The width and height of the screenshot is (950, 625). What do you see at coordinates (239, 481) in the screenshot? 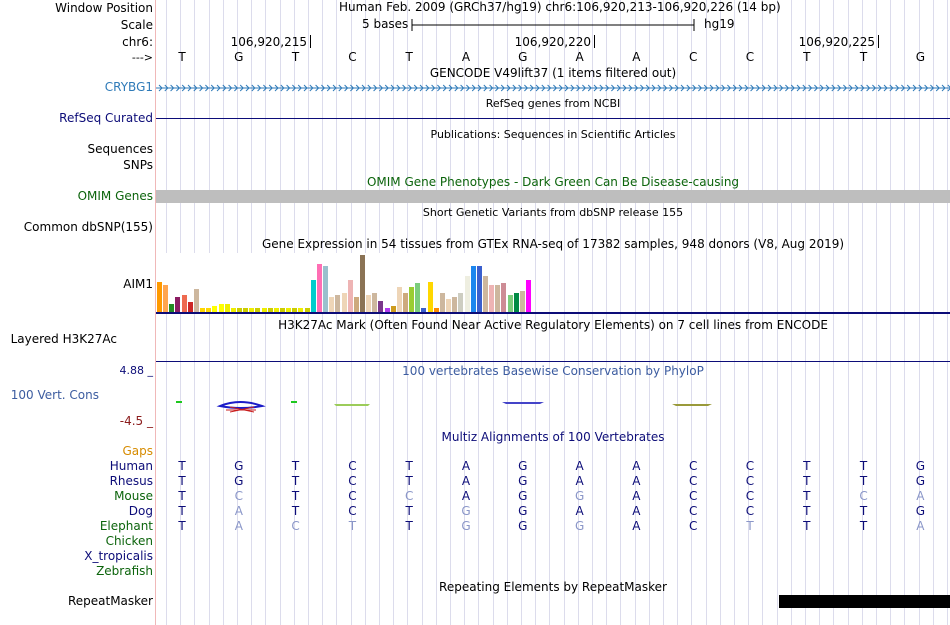
I see `alignment-base: G` at bounding box center [239, 481].